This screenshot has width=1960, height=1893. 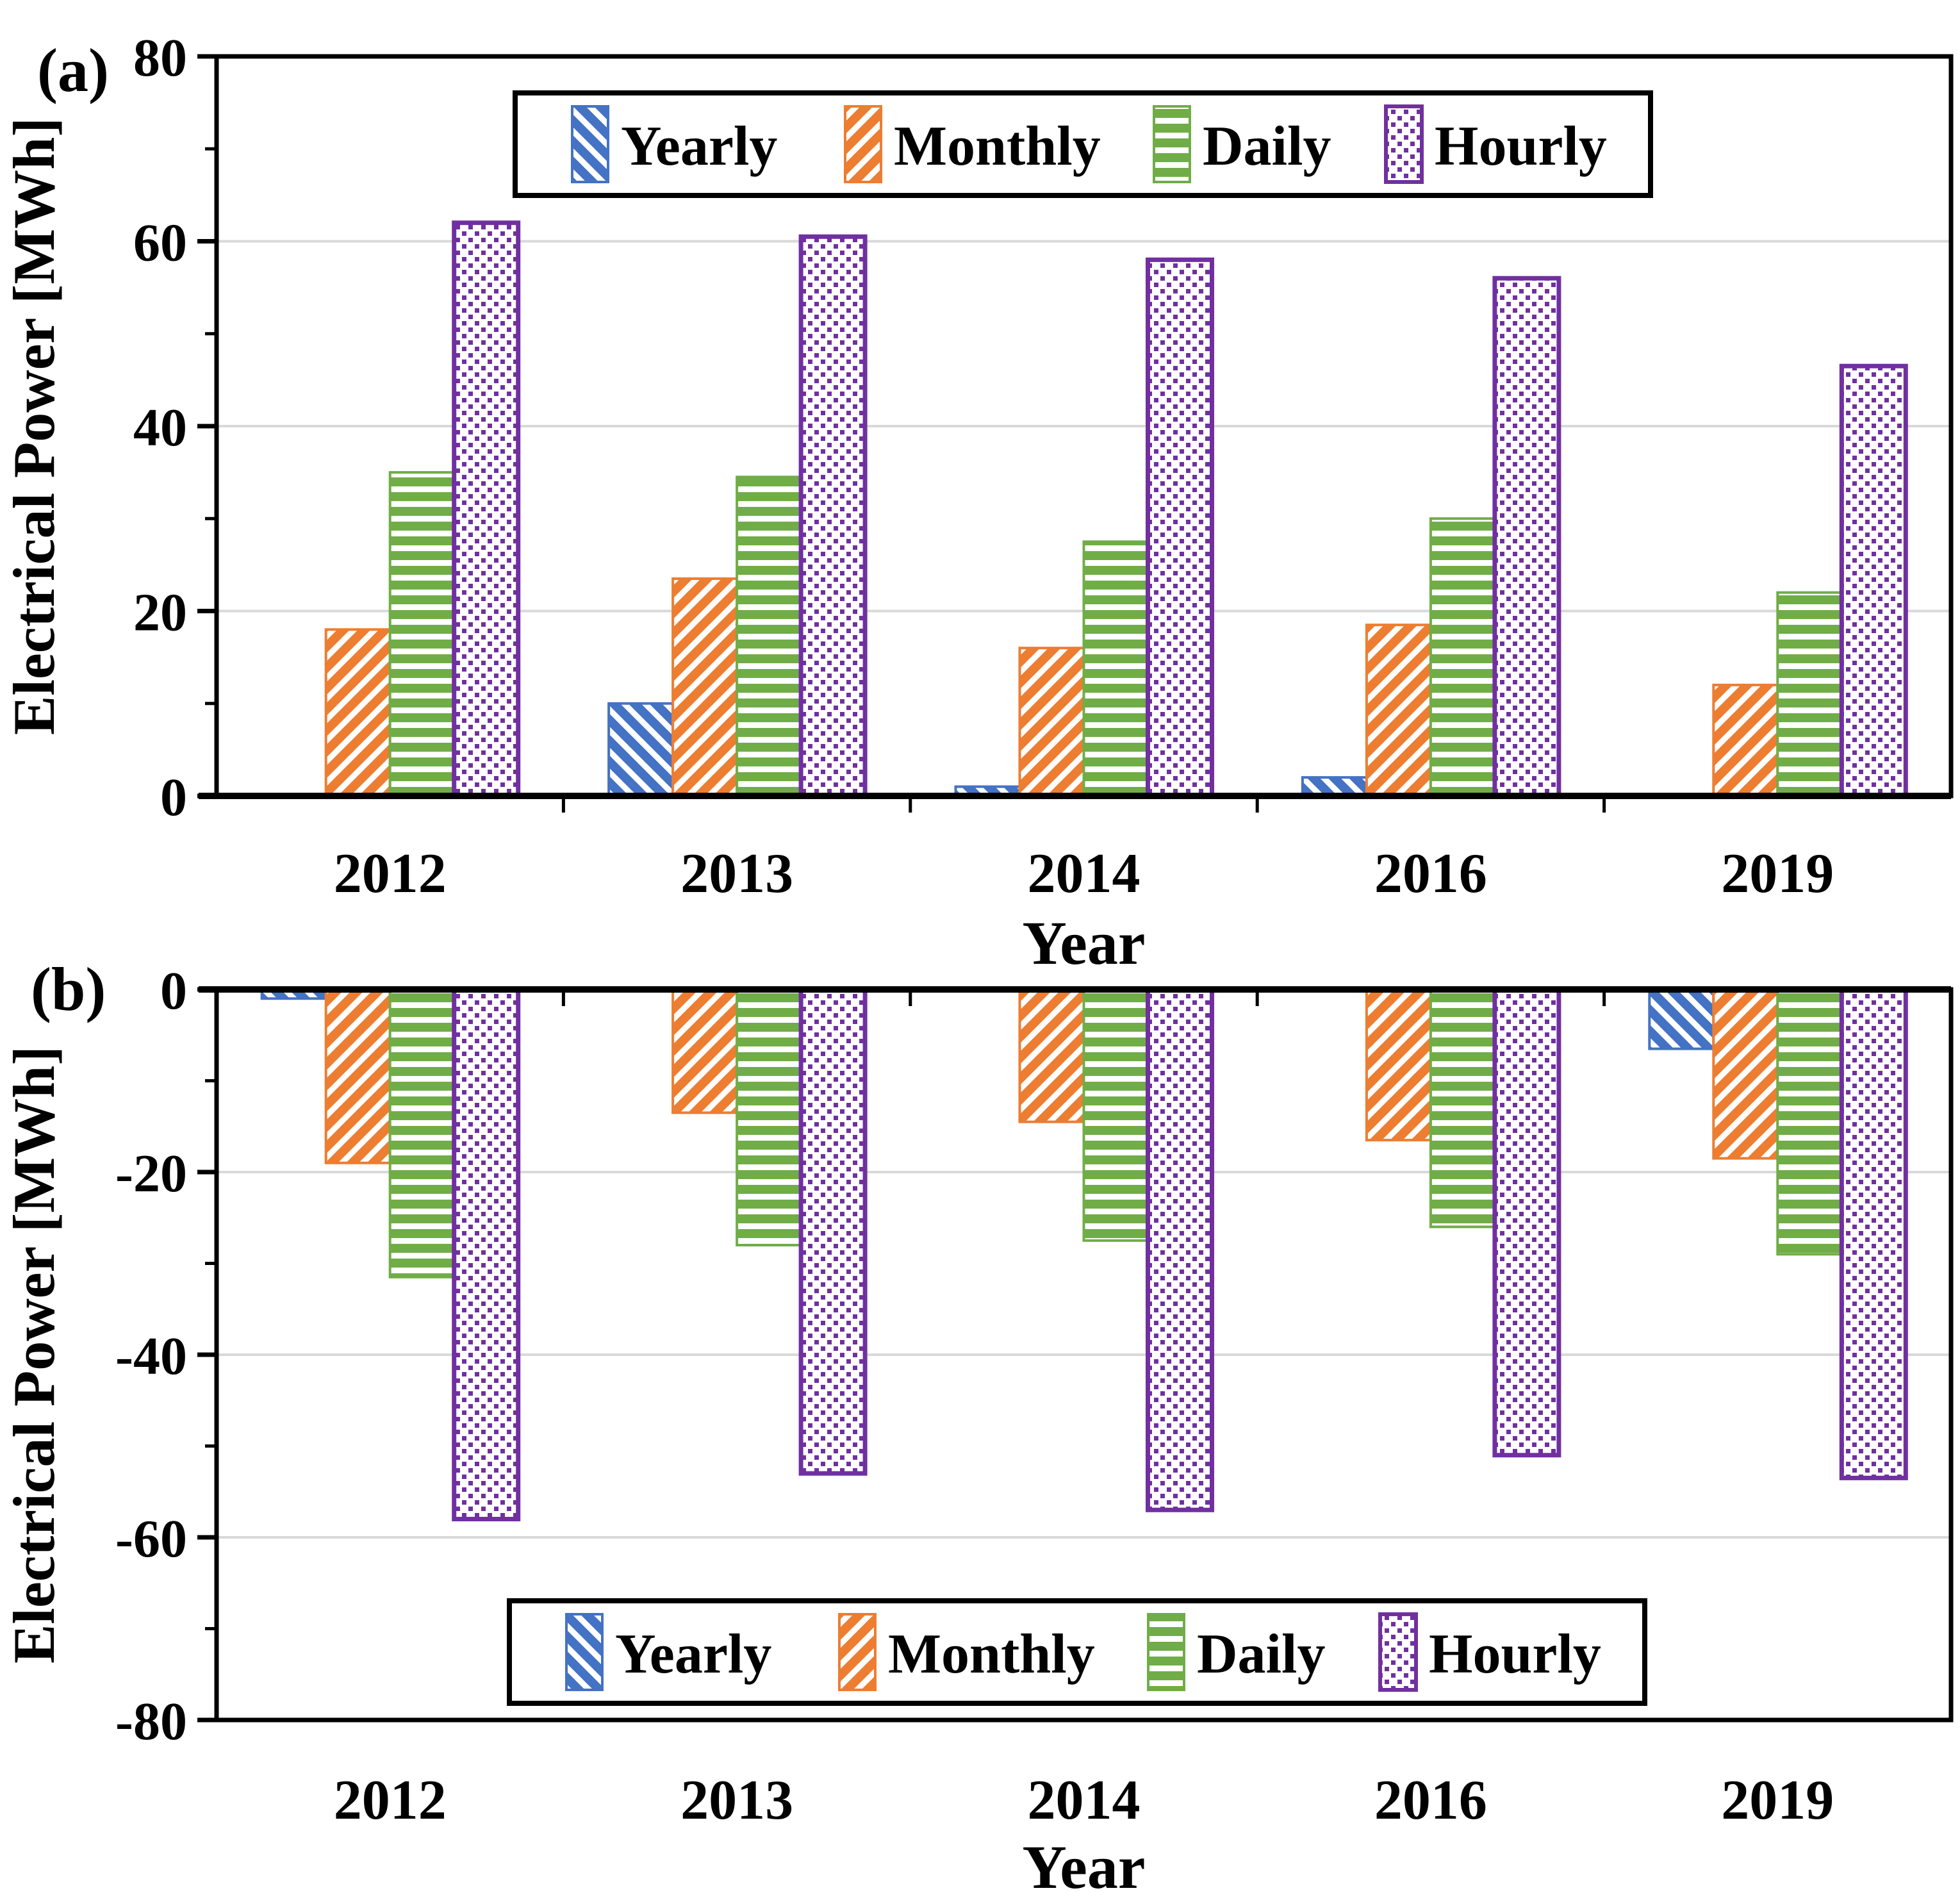 I want to click on panel-b-label: (b), so click(x=69, y=989).